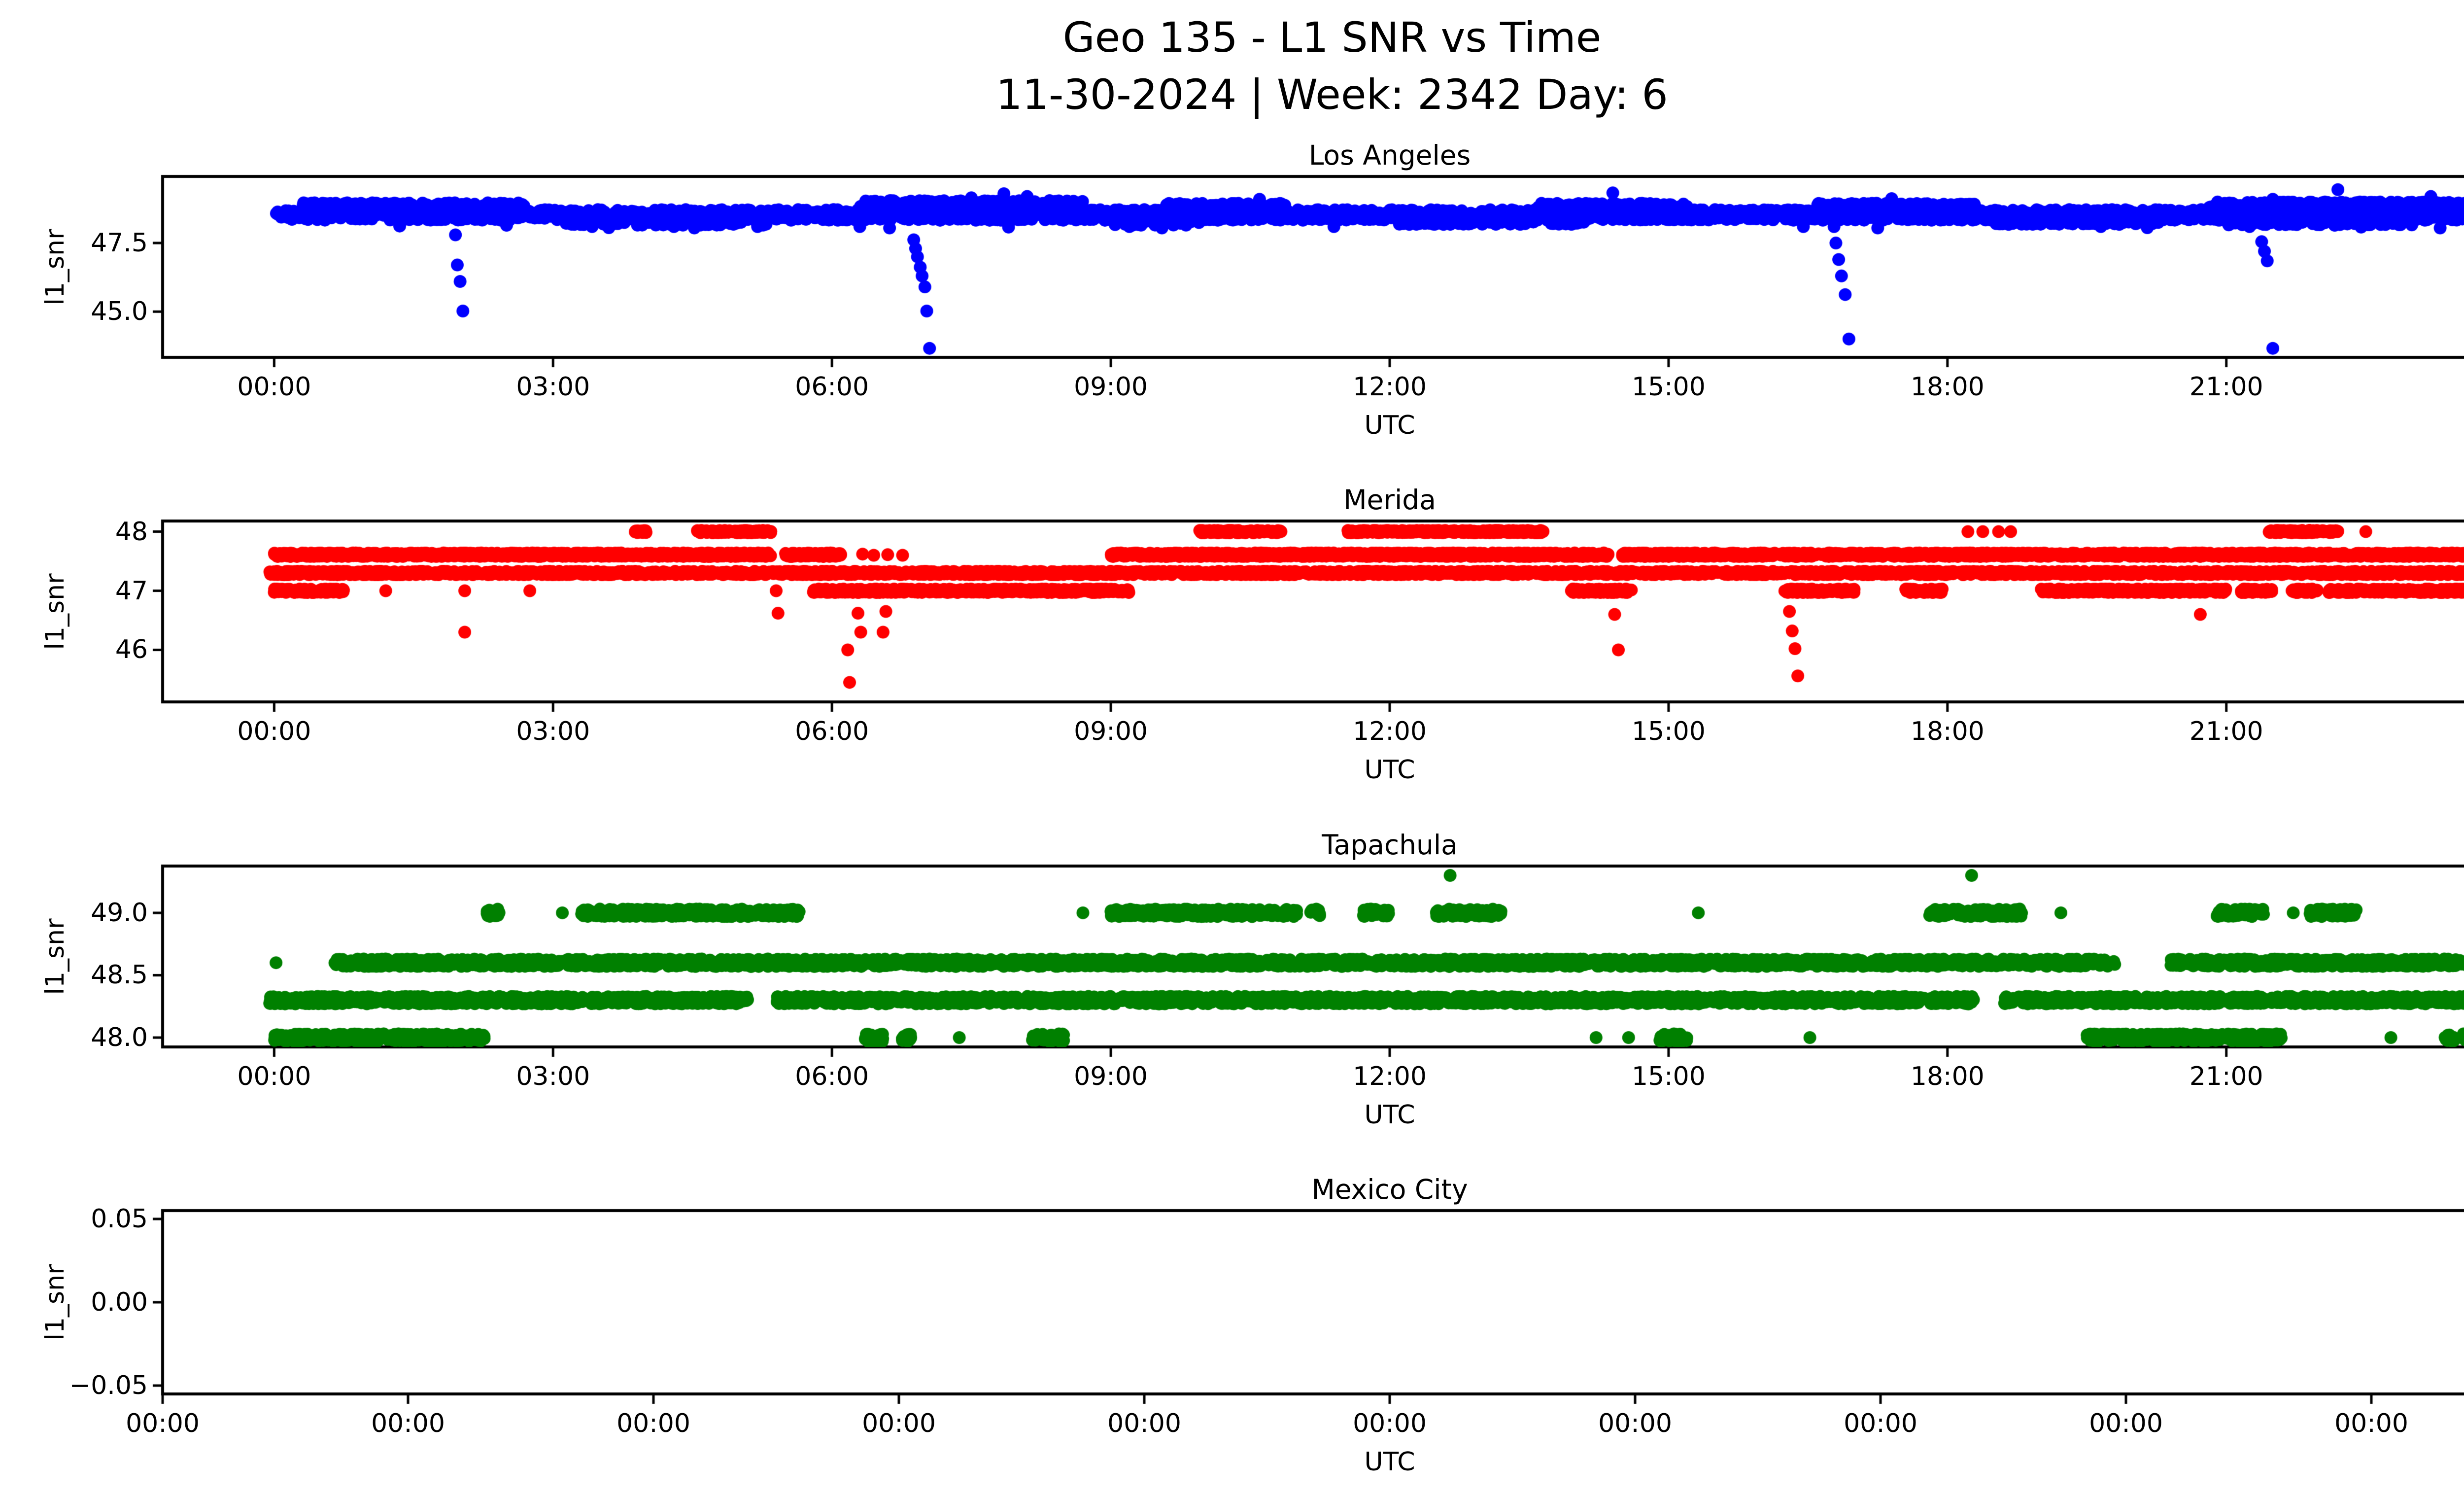 The height and width of the screenshot is (1495, 2464). Describe the element at coordinates (119, 1038) in the screenshot. I see `y-tick-label: 48.0` at that location.